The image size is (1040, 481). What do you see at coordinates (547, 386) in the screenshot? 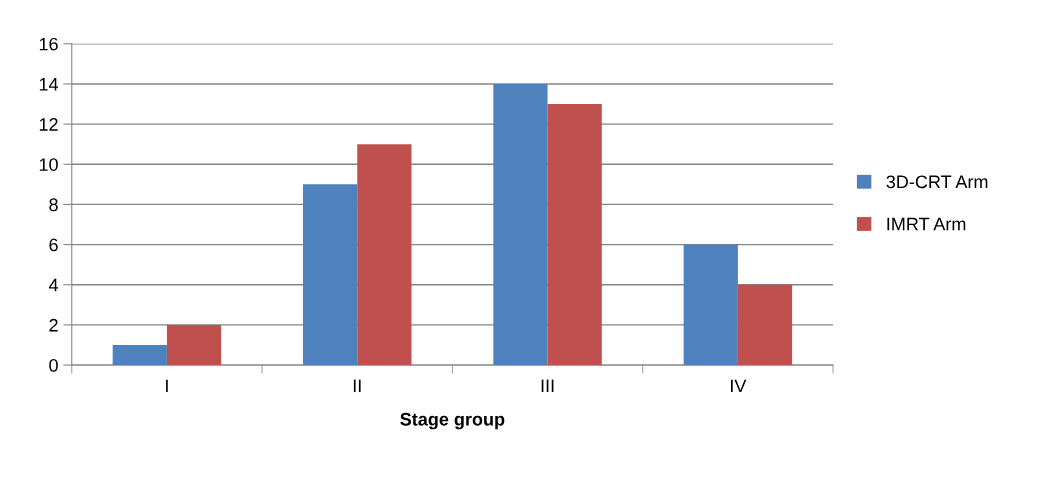
I see `x-tick-label: III` at bounding box center [547, 386].